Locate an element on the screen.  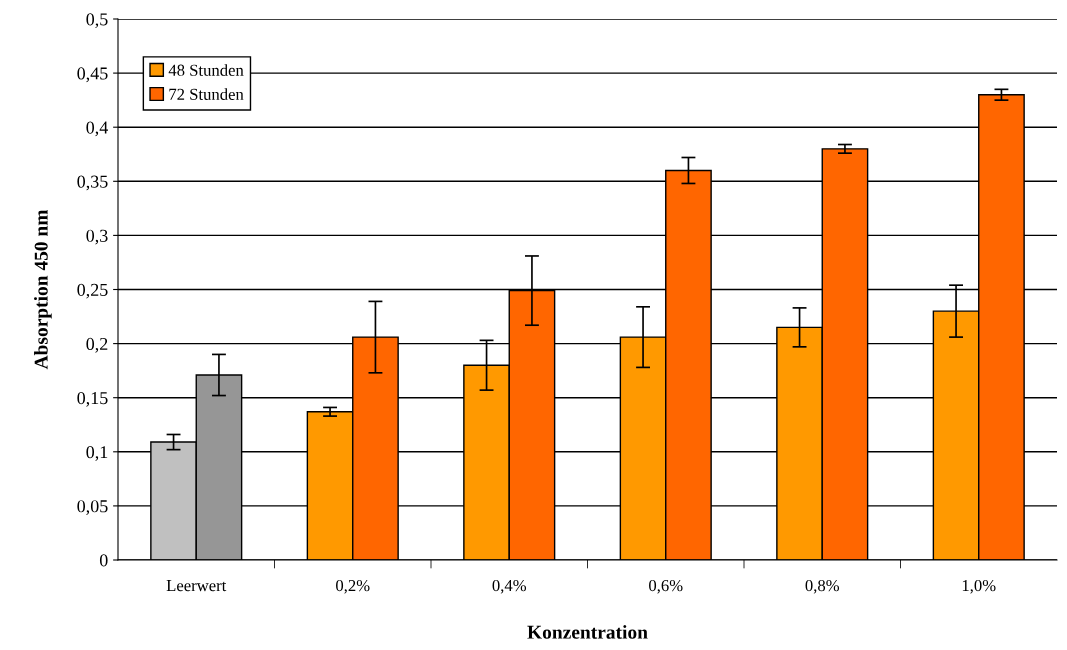
x-tick-label: 0,6% is located at coordinates (666, 586).